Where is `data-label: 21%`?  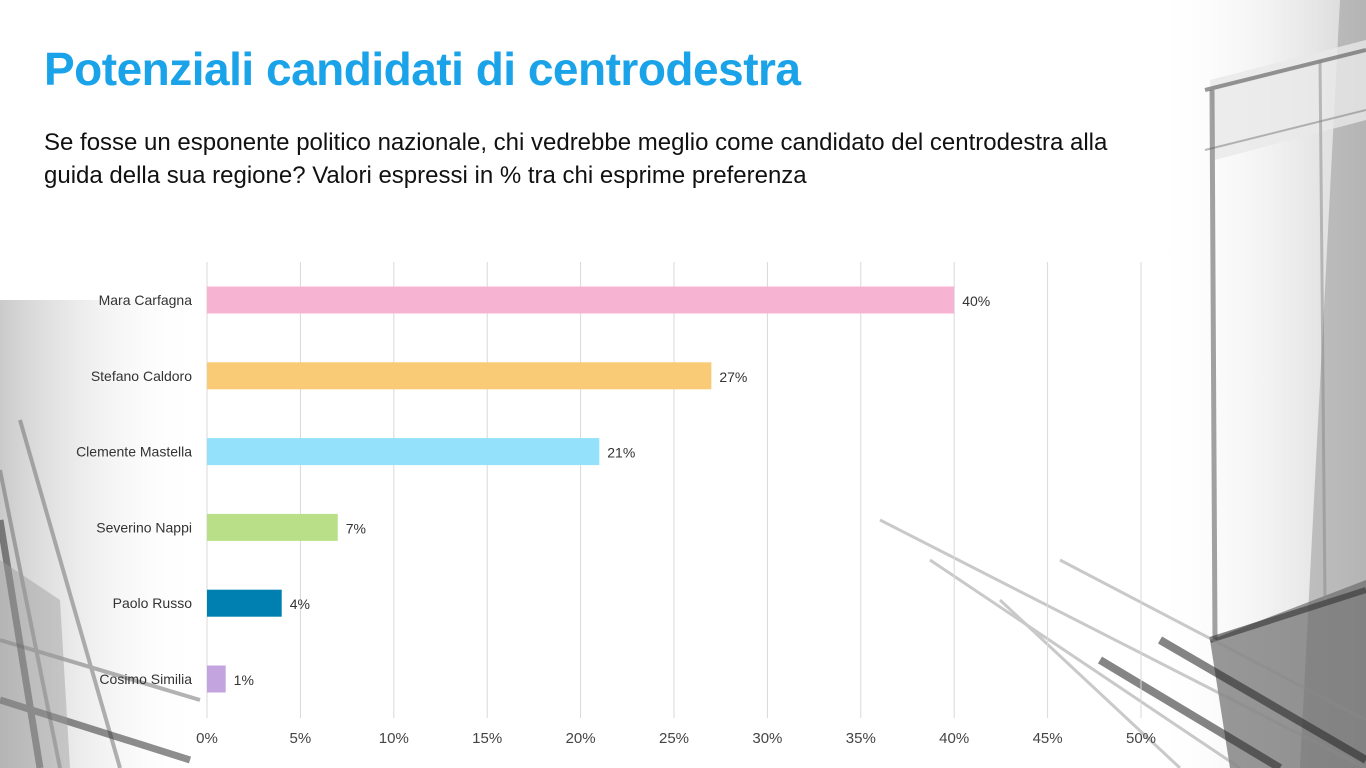 data-label: 21% is located at coordinates (621, 453).